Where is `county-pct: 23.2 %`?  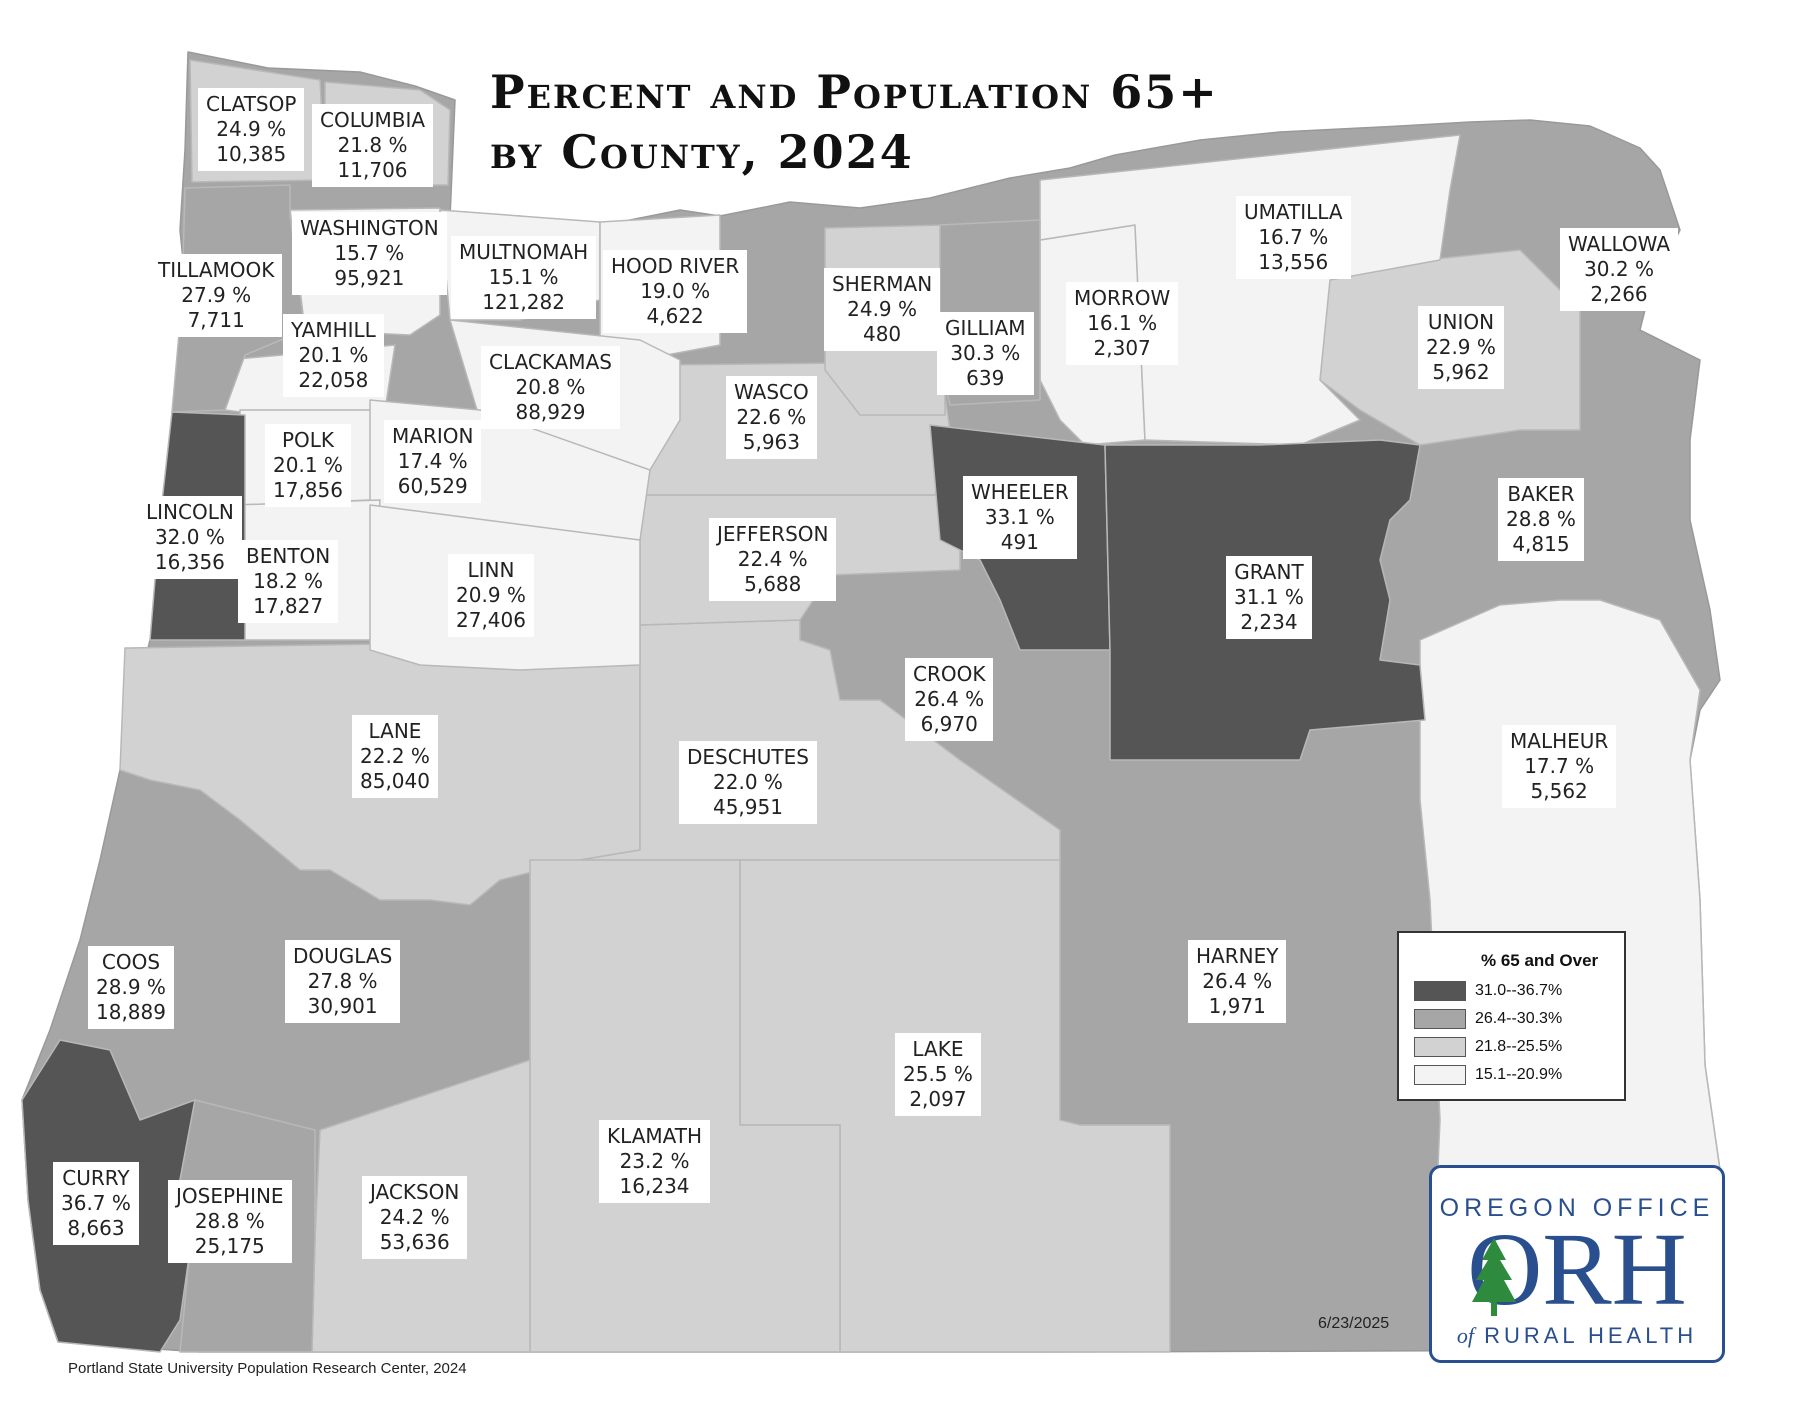 county-pct: 23.2 % is located at coordinates (654, 1161).